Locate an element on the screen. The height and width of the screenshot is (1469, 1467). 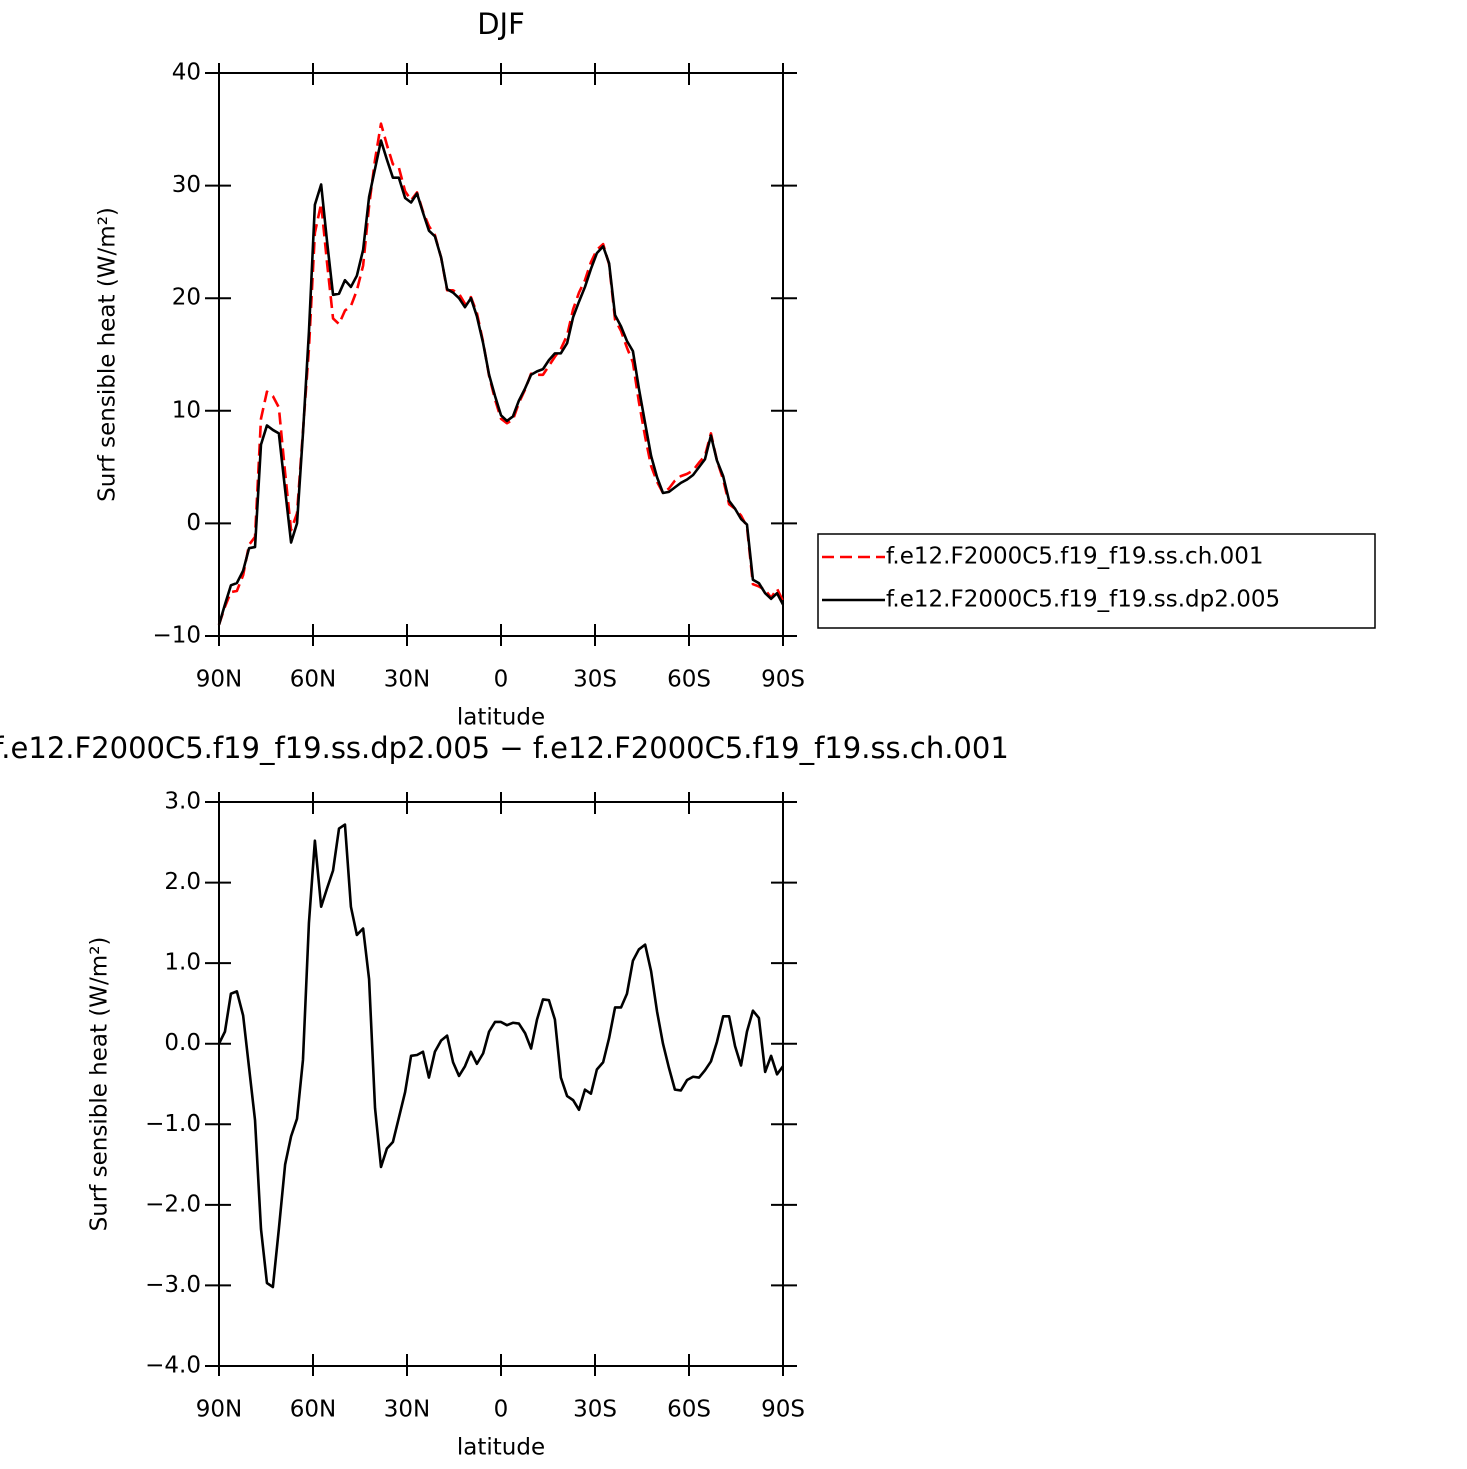
y-tick-label: −1.0 is located at coordinates (173, 1124).